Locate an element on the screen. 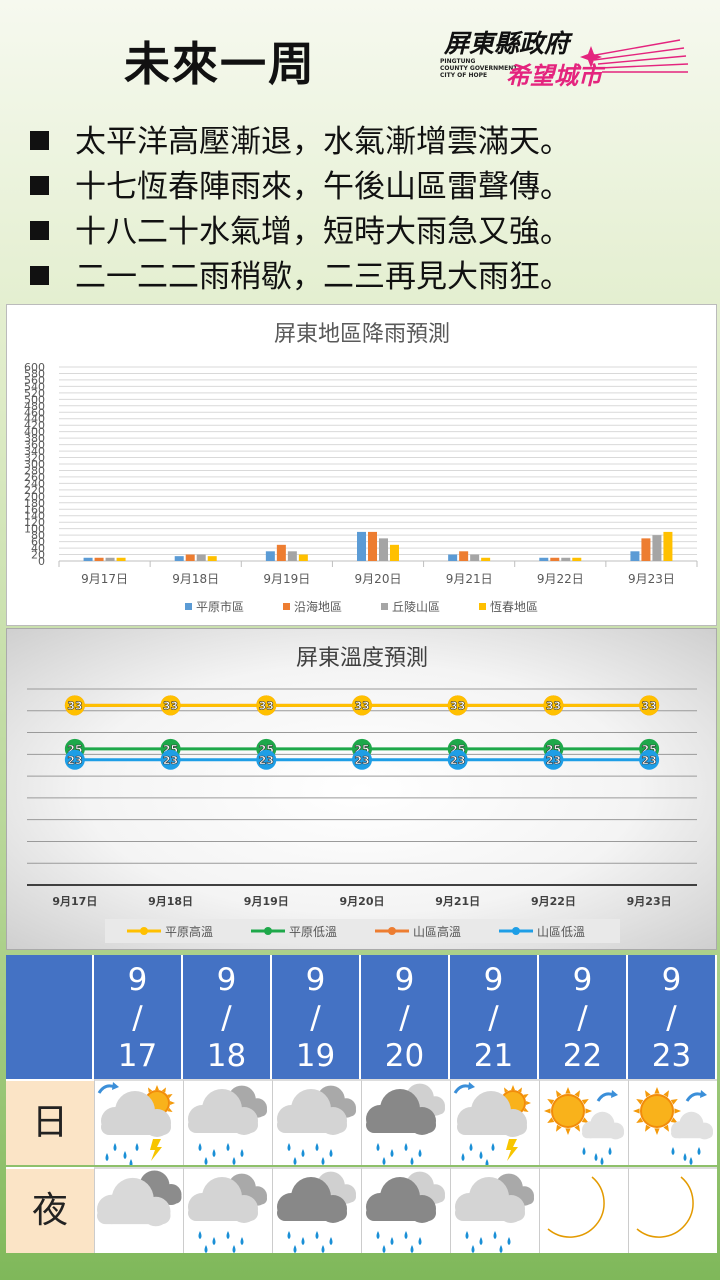 This screenshot has height=1280, width=720. y-tick-label: 420 is located at coordinates (34, 425).